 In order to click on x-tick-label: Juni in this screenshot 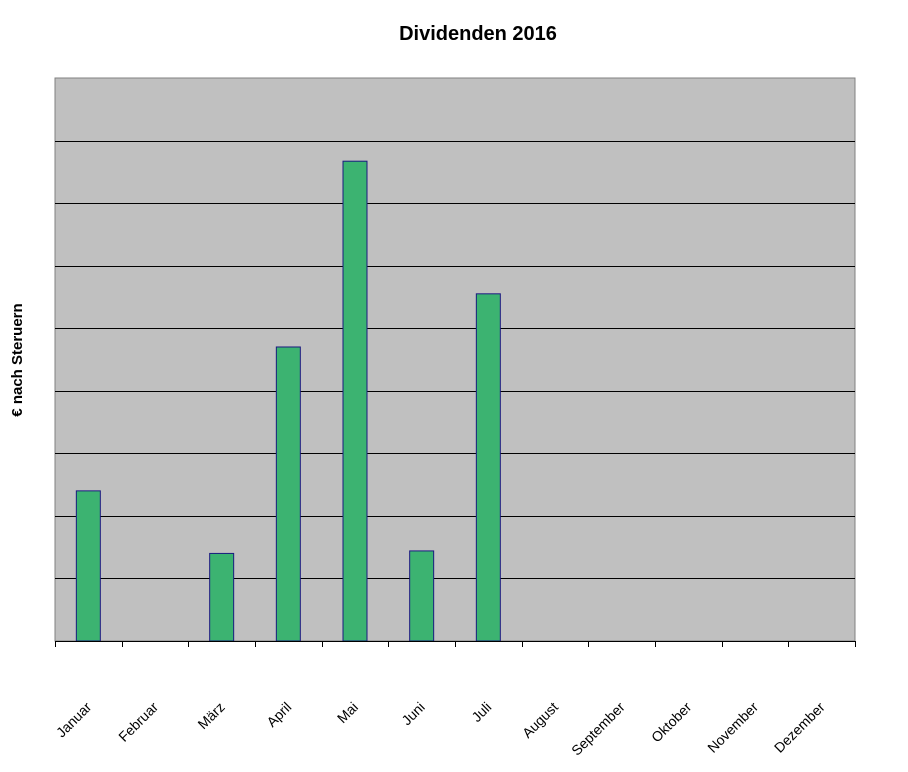, I will do `click(412, 713)`.